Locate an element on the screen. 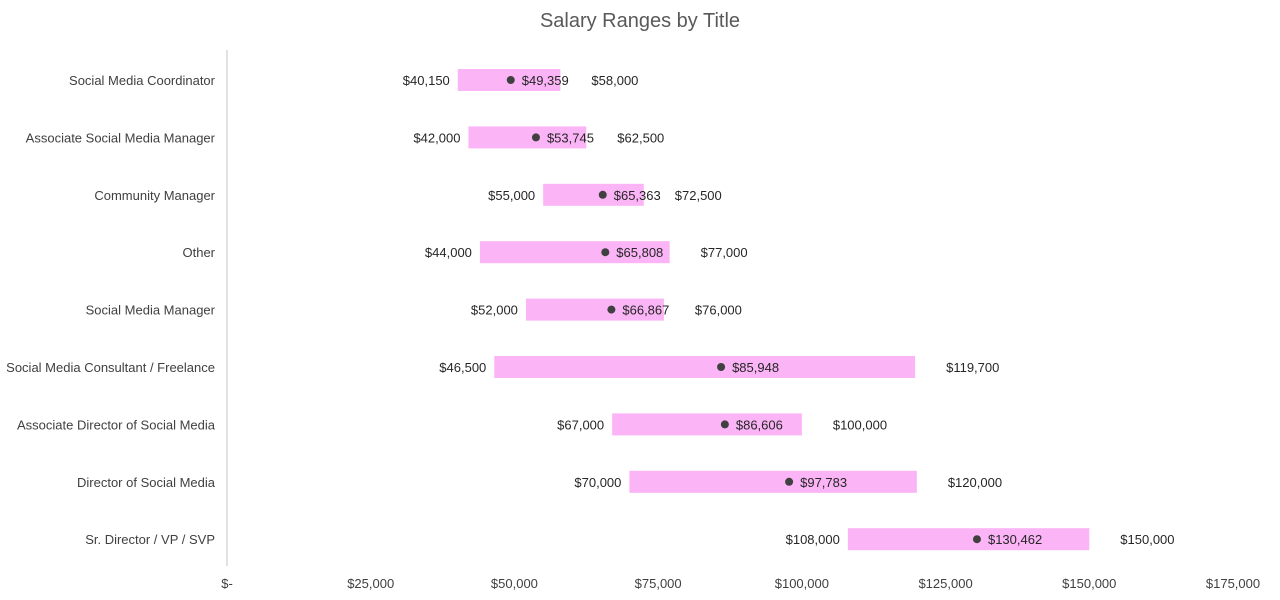 The image size is (1280, 600). average-label: $97,783 is located at coordinates (823, 482).